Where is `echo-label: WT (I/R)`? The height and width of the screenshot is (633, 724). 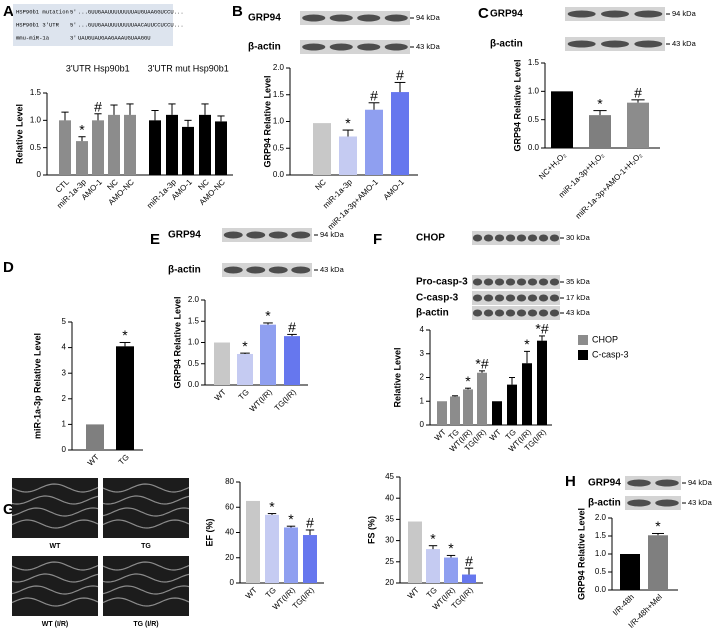
echo-label: WT (I/R) is located at coordinates (55, 624).